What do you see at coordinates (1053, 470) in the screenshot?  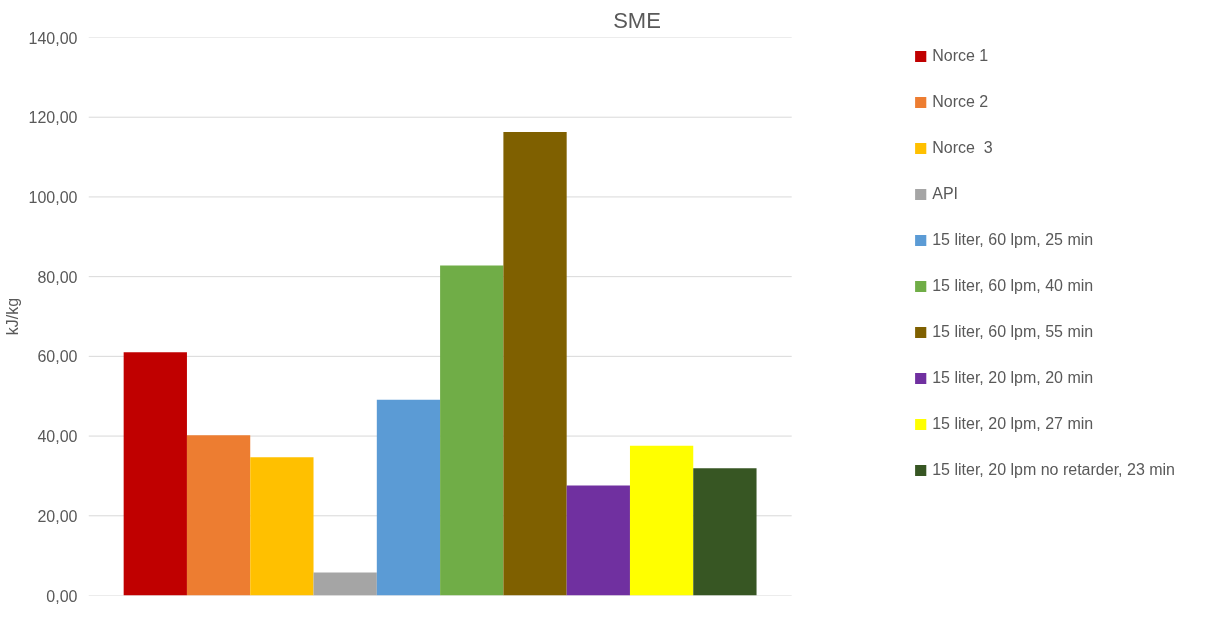 I see `legend-label: 15 liter, 20 lpm no retarder, 23 min` at bounding box center [1053, 470].